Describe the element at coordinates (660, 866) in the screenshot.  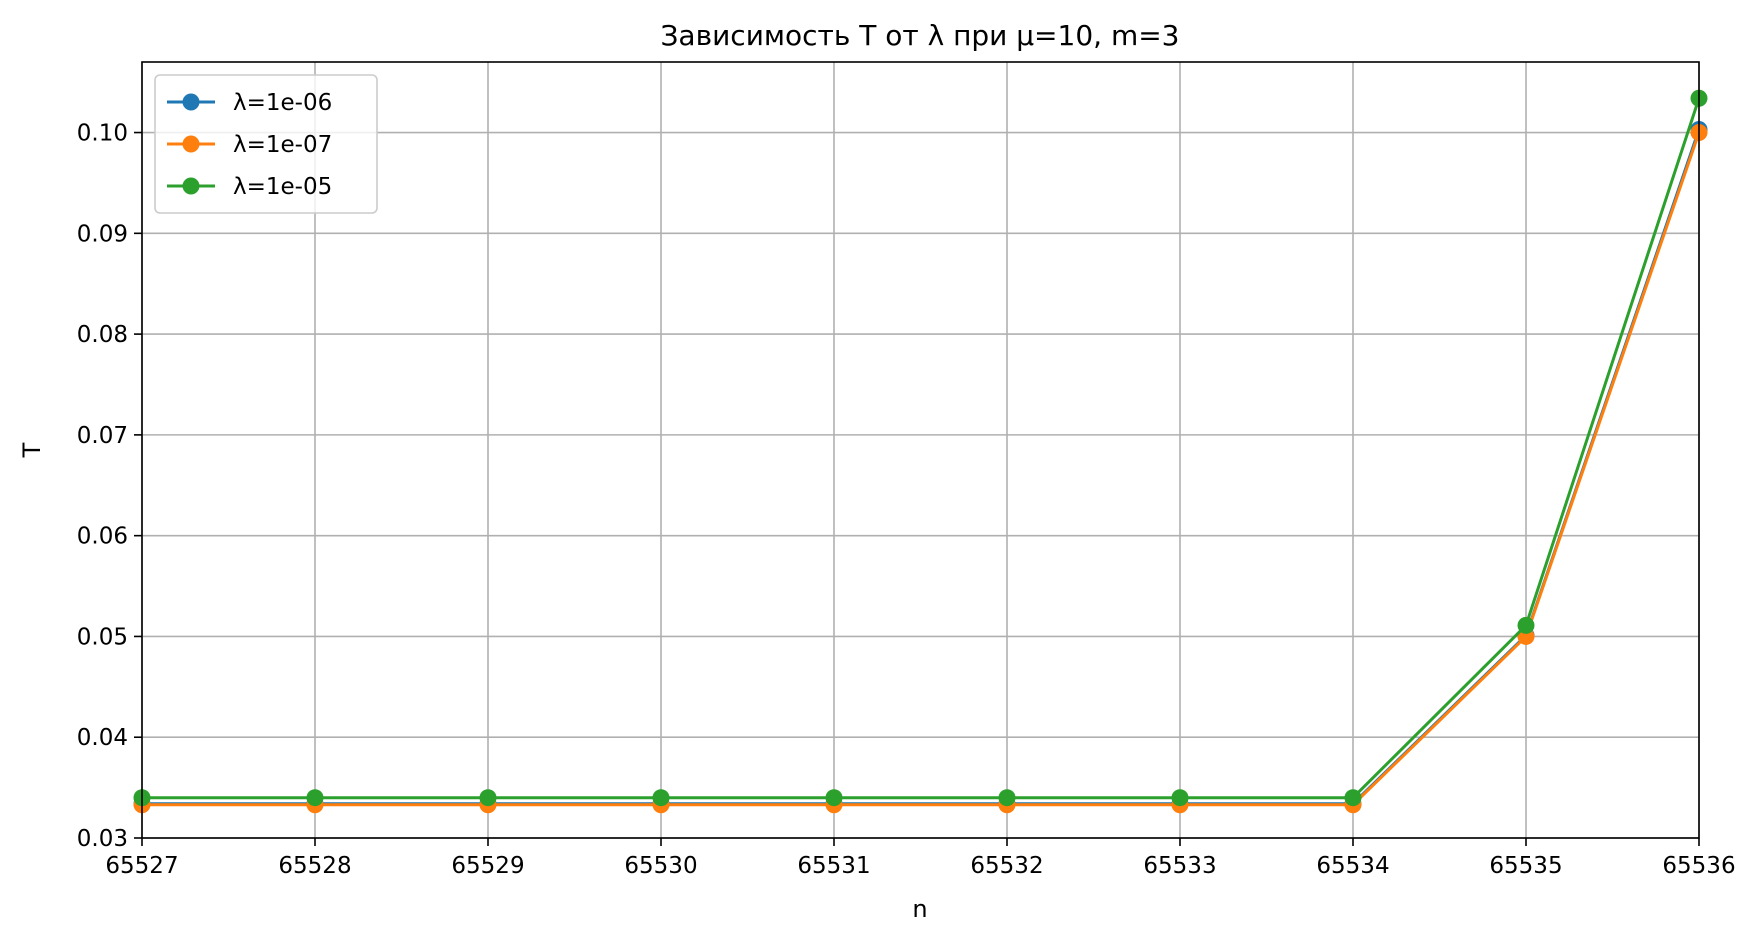
I see `x-tick-label: 65530` at that location.